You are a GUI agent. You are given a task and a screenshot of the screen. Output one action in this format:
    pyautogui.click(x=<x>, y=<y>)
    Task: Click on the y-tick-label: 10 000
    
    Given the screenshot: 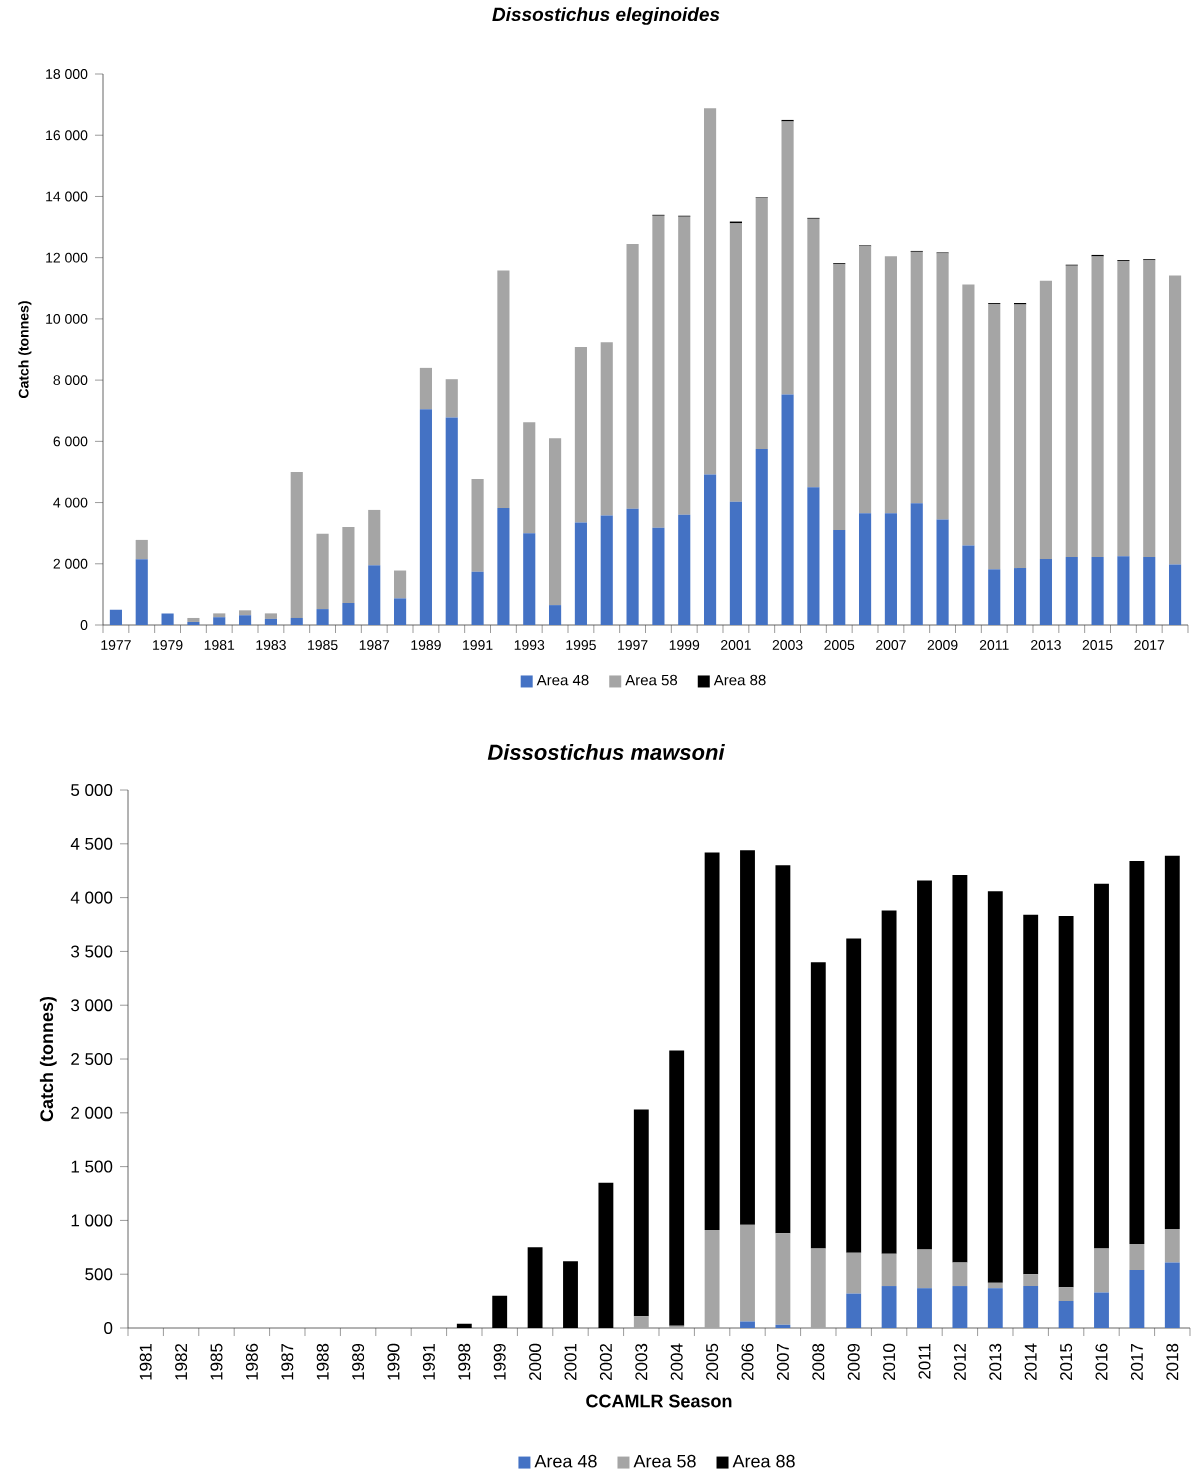 What is the action you would take?
    pyautogui.click(x=67, y=318)
    